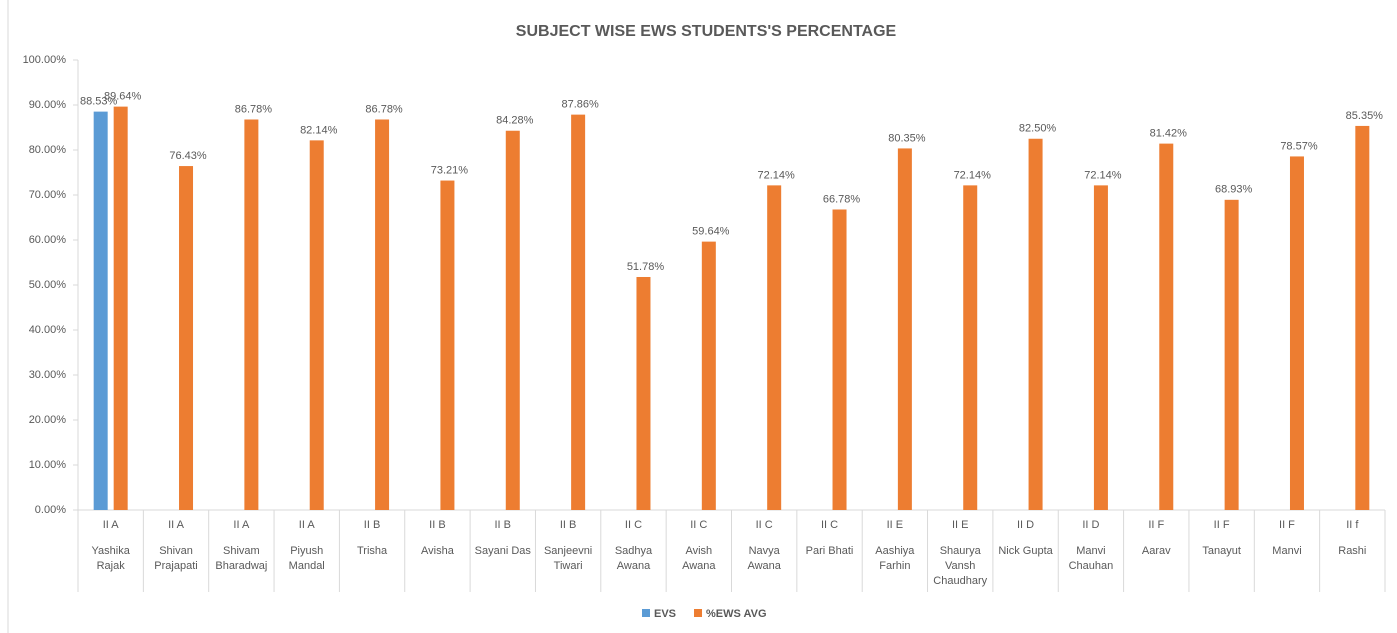 The height and width of the screenshot is (633, 1397). What do you see at coordinates (1352, 551) in the screenshot?
I see `x-tick-label: Rashi` at bounding box center [1352, 551].